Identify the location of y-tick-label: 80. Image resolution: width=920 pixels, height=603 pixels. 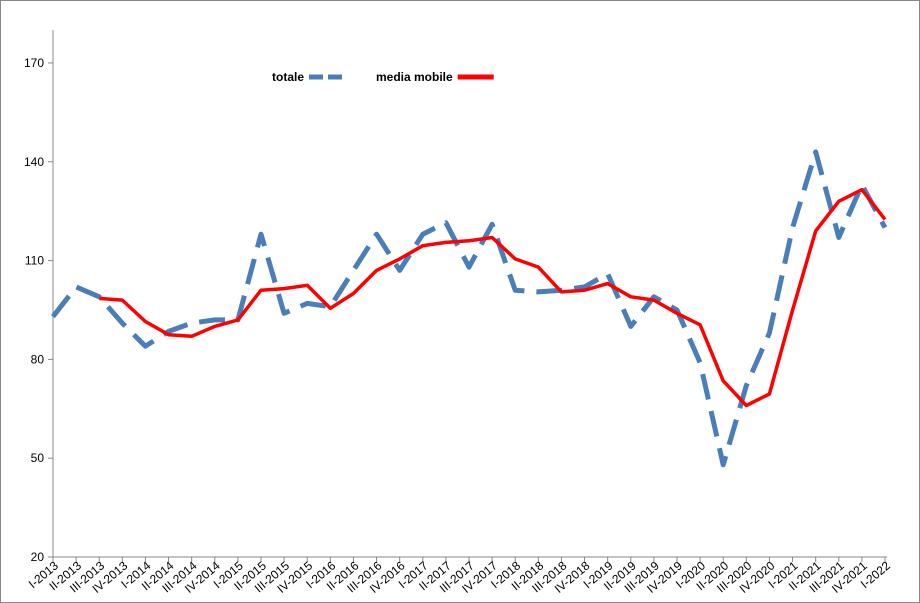
(38, 359).